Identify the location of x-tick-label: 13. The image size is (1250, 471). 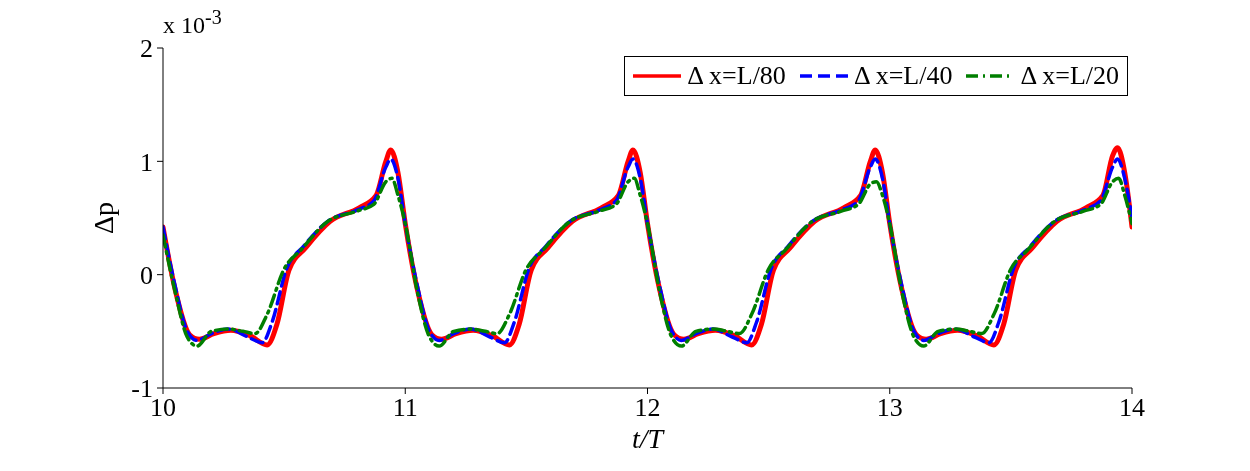
(889, 408).